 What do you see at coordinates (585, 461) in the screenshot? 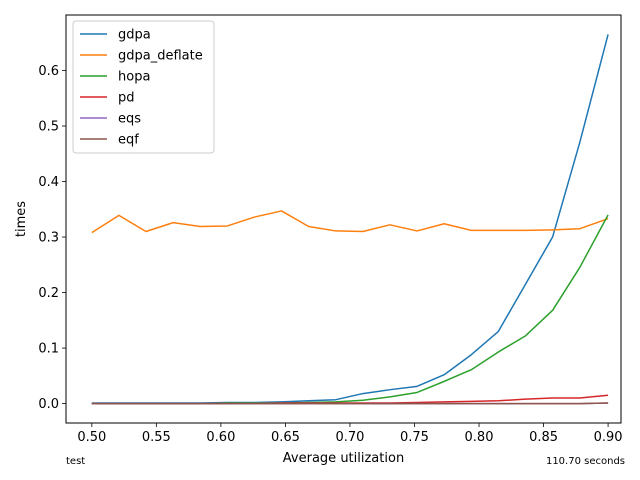
I see `footer-right-text: 110.70 seconds` at bounding box center [585, 461].